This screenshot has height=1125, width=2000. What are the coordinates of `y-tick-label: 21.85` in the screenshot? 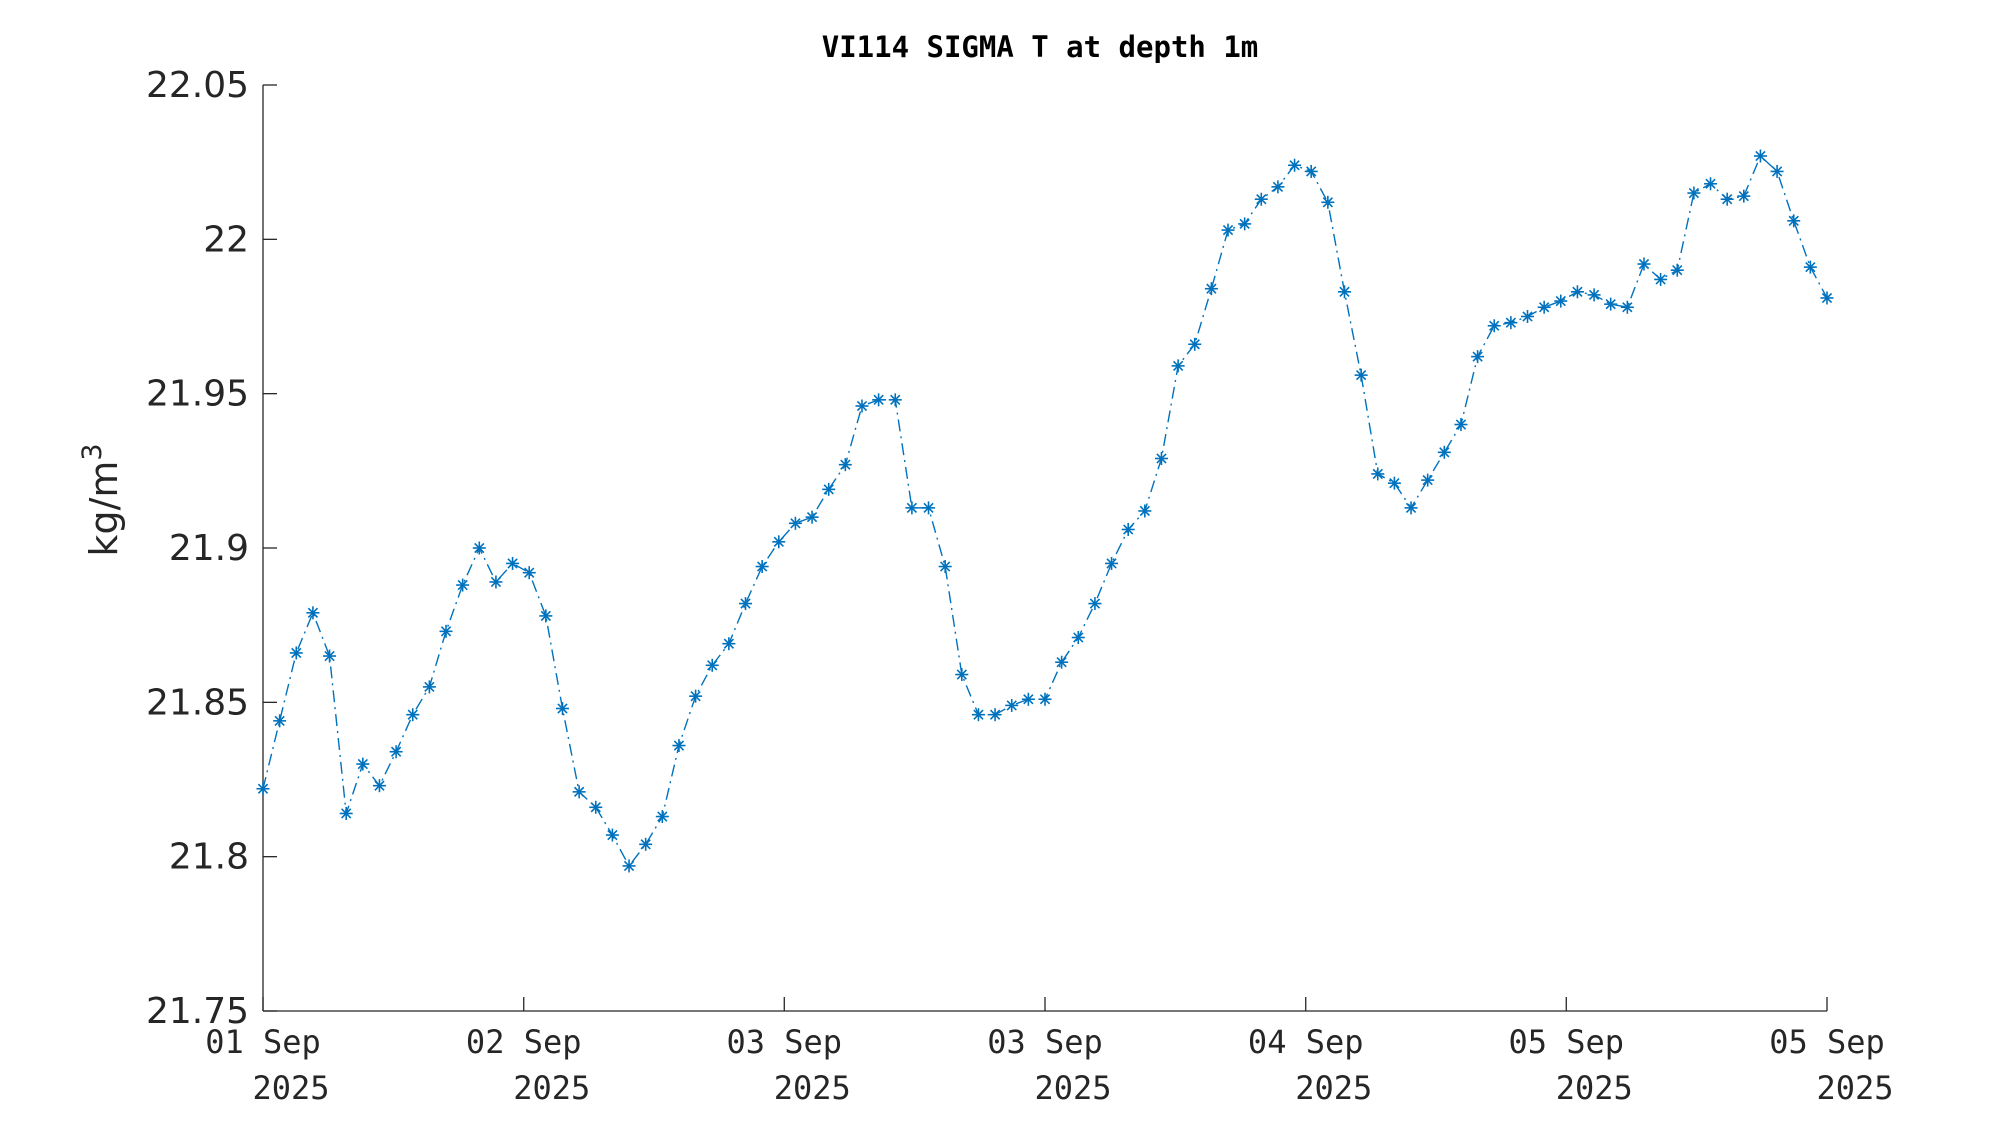 It's located at (197, 702).